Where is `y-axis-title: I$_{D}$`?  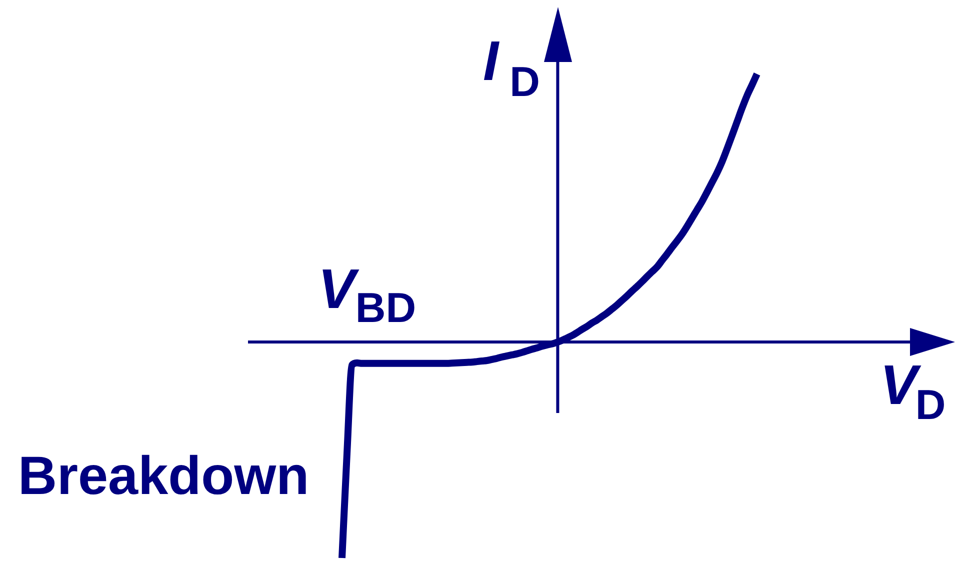 y-axis-title: I$_{D}$ is located at coordinates (511, 67).